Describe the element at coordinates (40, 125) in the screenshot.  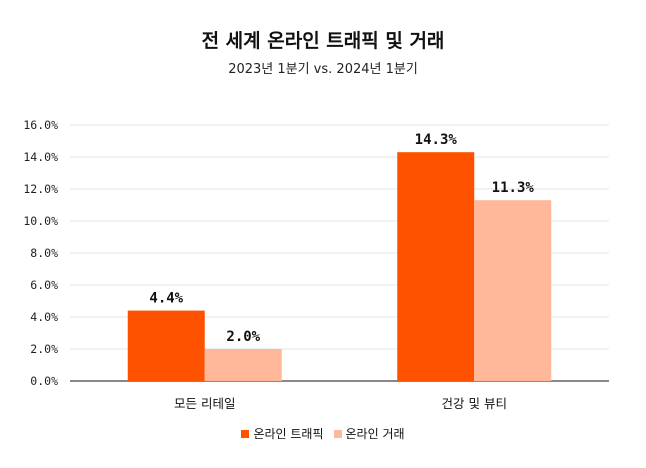
I see `y-tick-label: 16.0%` at that location.